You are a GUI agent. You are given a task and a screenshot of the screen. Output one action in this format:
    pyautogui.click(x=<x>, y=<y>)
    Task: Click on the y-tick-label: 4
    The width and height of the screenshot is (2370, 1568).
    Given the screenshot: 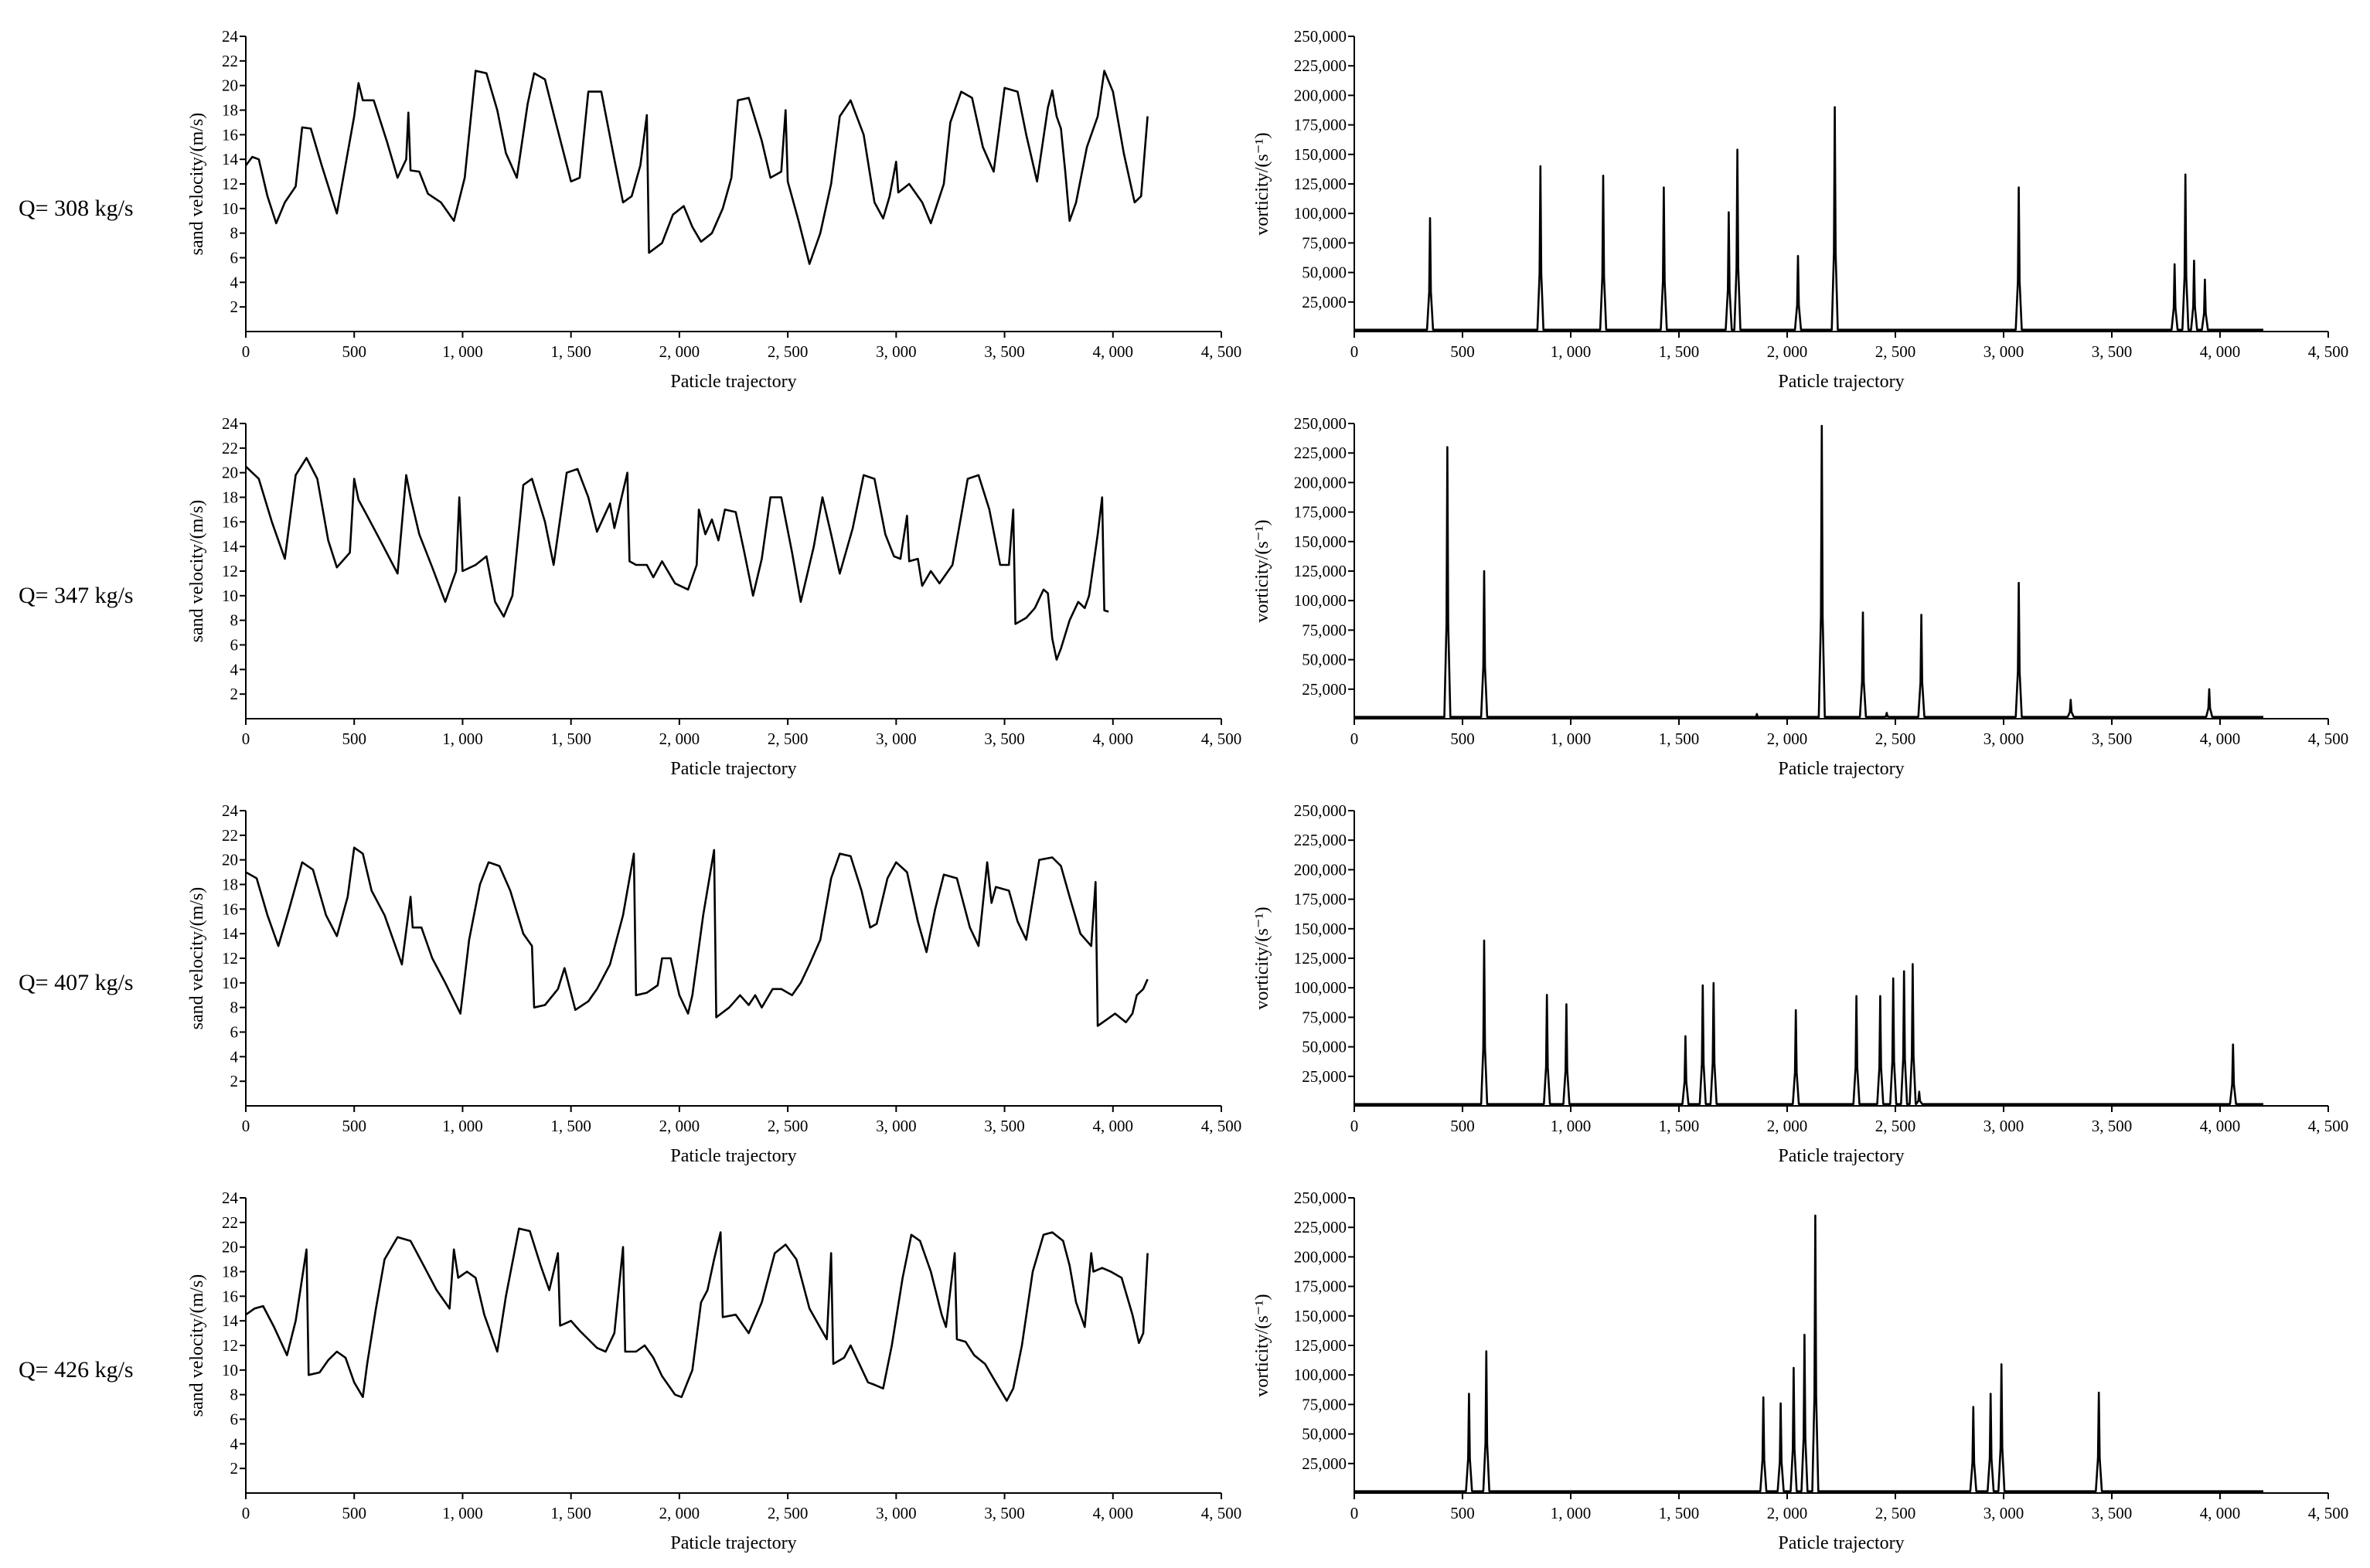 What is the action you would take?
    pyautogui.click(x=234, y=1056)
    